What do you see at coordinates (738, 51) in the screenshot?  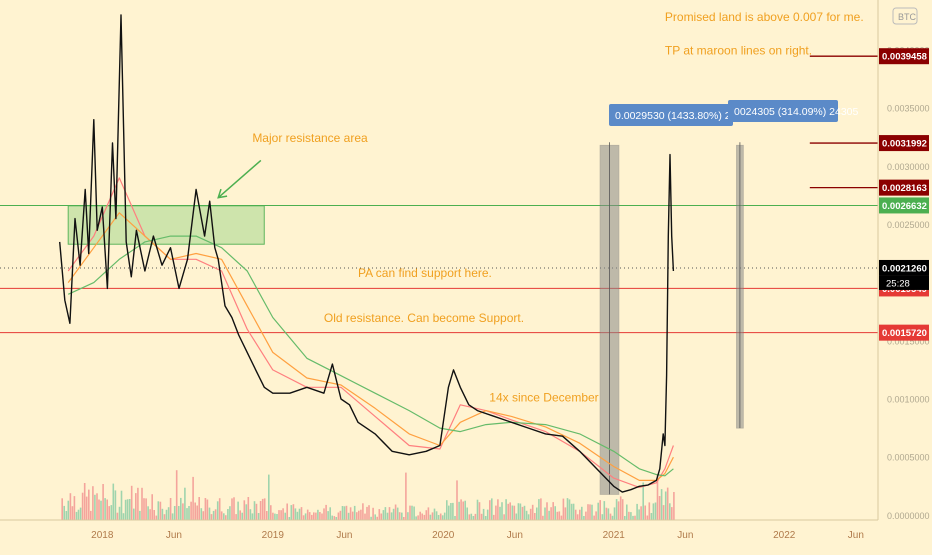 I see `annotation-text: TP at maroon lines on right.` at bounding box center [738, 51].